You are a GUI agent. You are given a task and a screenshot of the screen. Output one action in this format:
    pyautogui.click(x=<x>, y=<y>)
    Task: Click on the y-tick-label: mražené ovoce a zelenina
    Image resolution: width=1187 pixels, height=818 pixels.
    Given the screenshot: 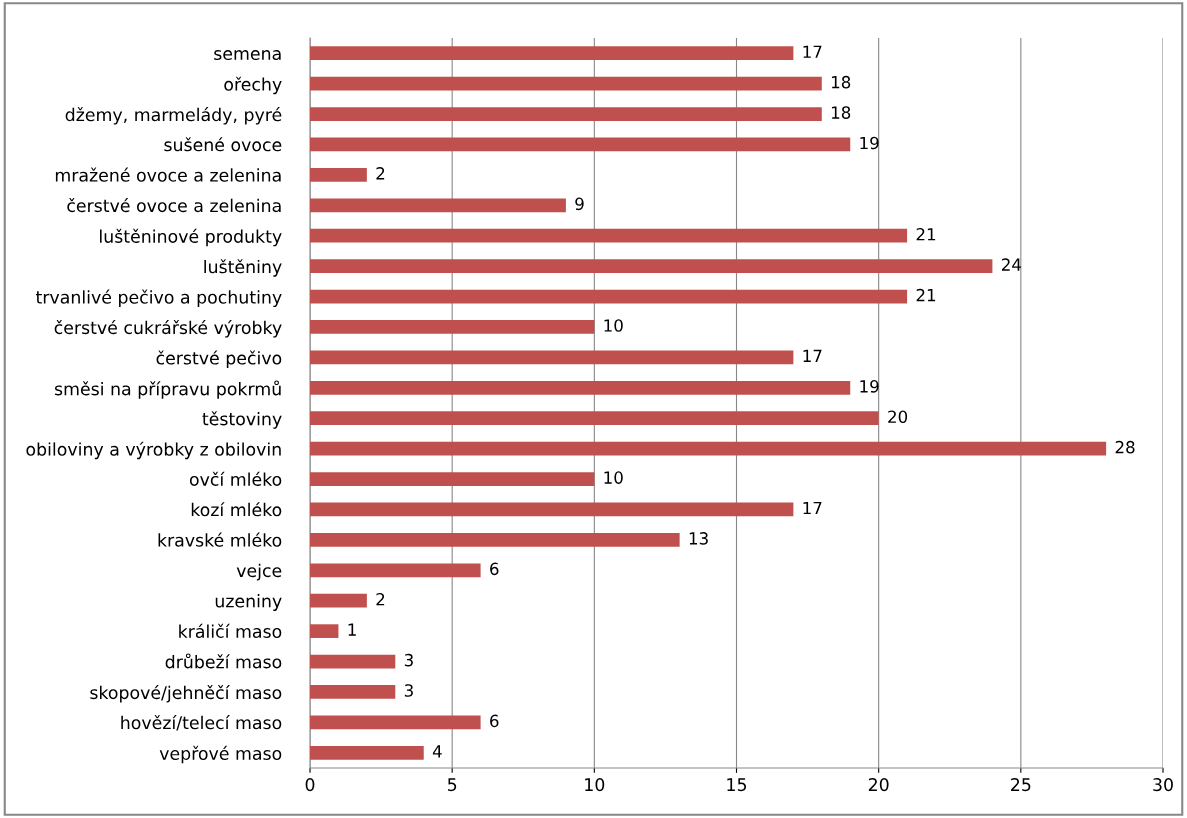 What is the action you would take?
    pyautogui.click(x=168, y=174)
    